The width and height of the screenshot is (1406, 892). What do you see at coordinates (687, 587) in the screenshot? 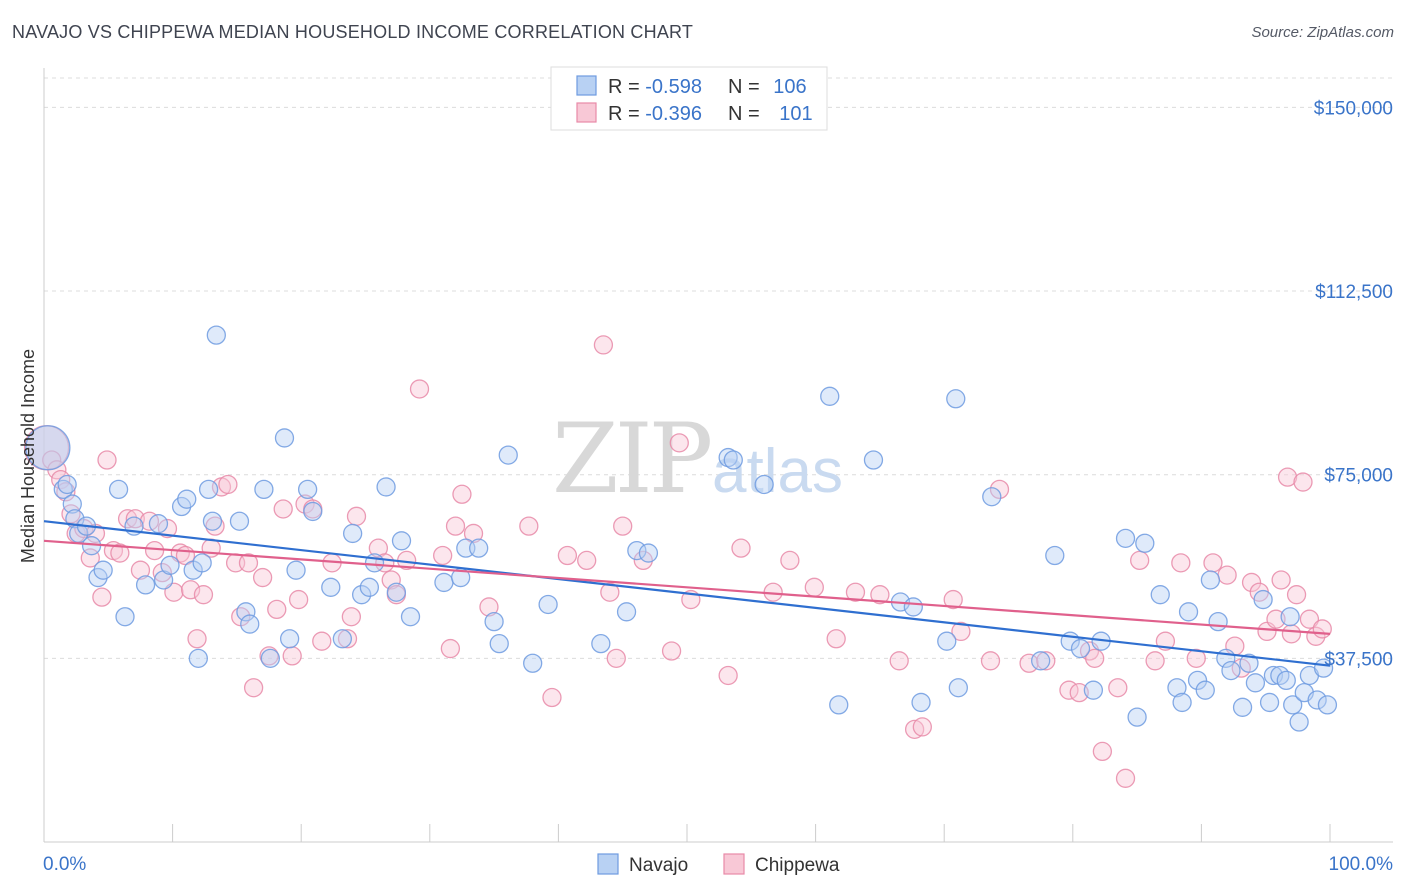
I see `chippewa-trend-line` at bounding box center [687, 587].